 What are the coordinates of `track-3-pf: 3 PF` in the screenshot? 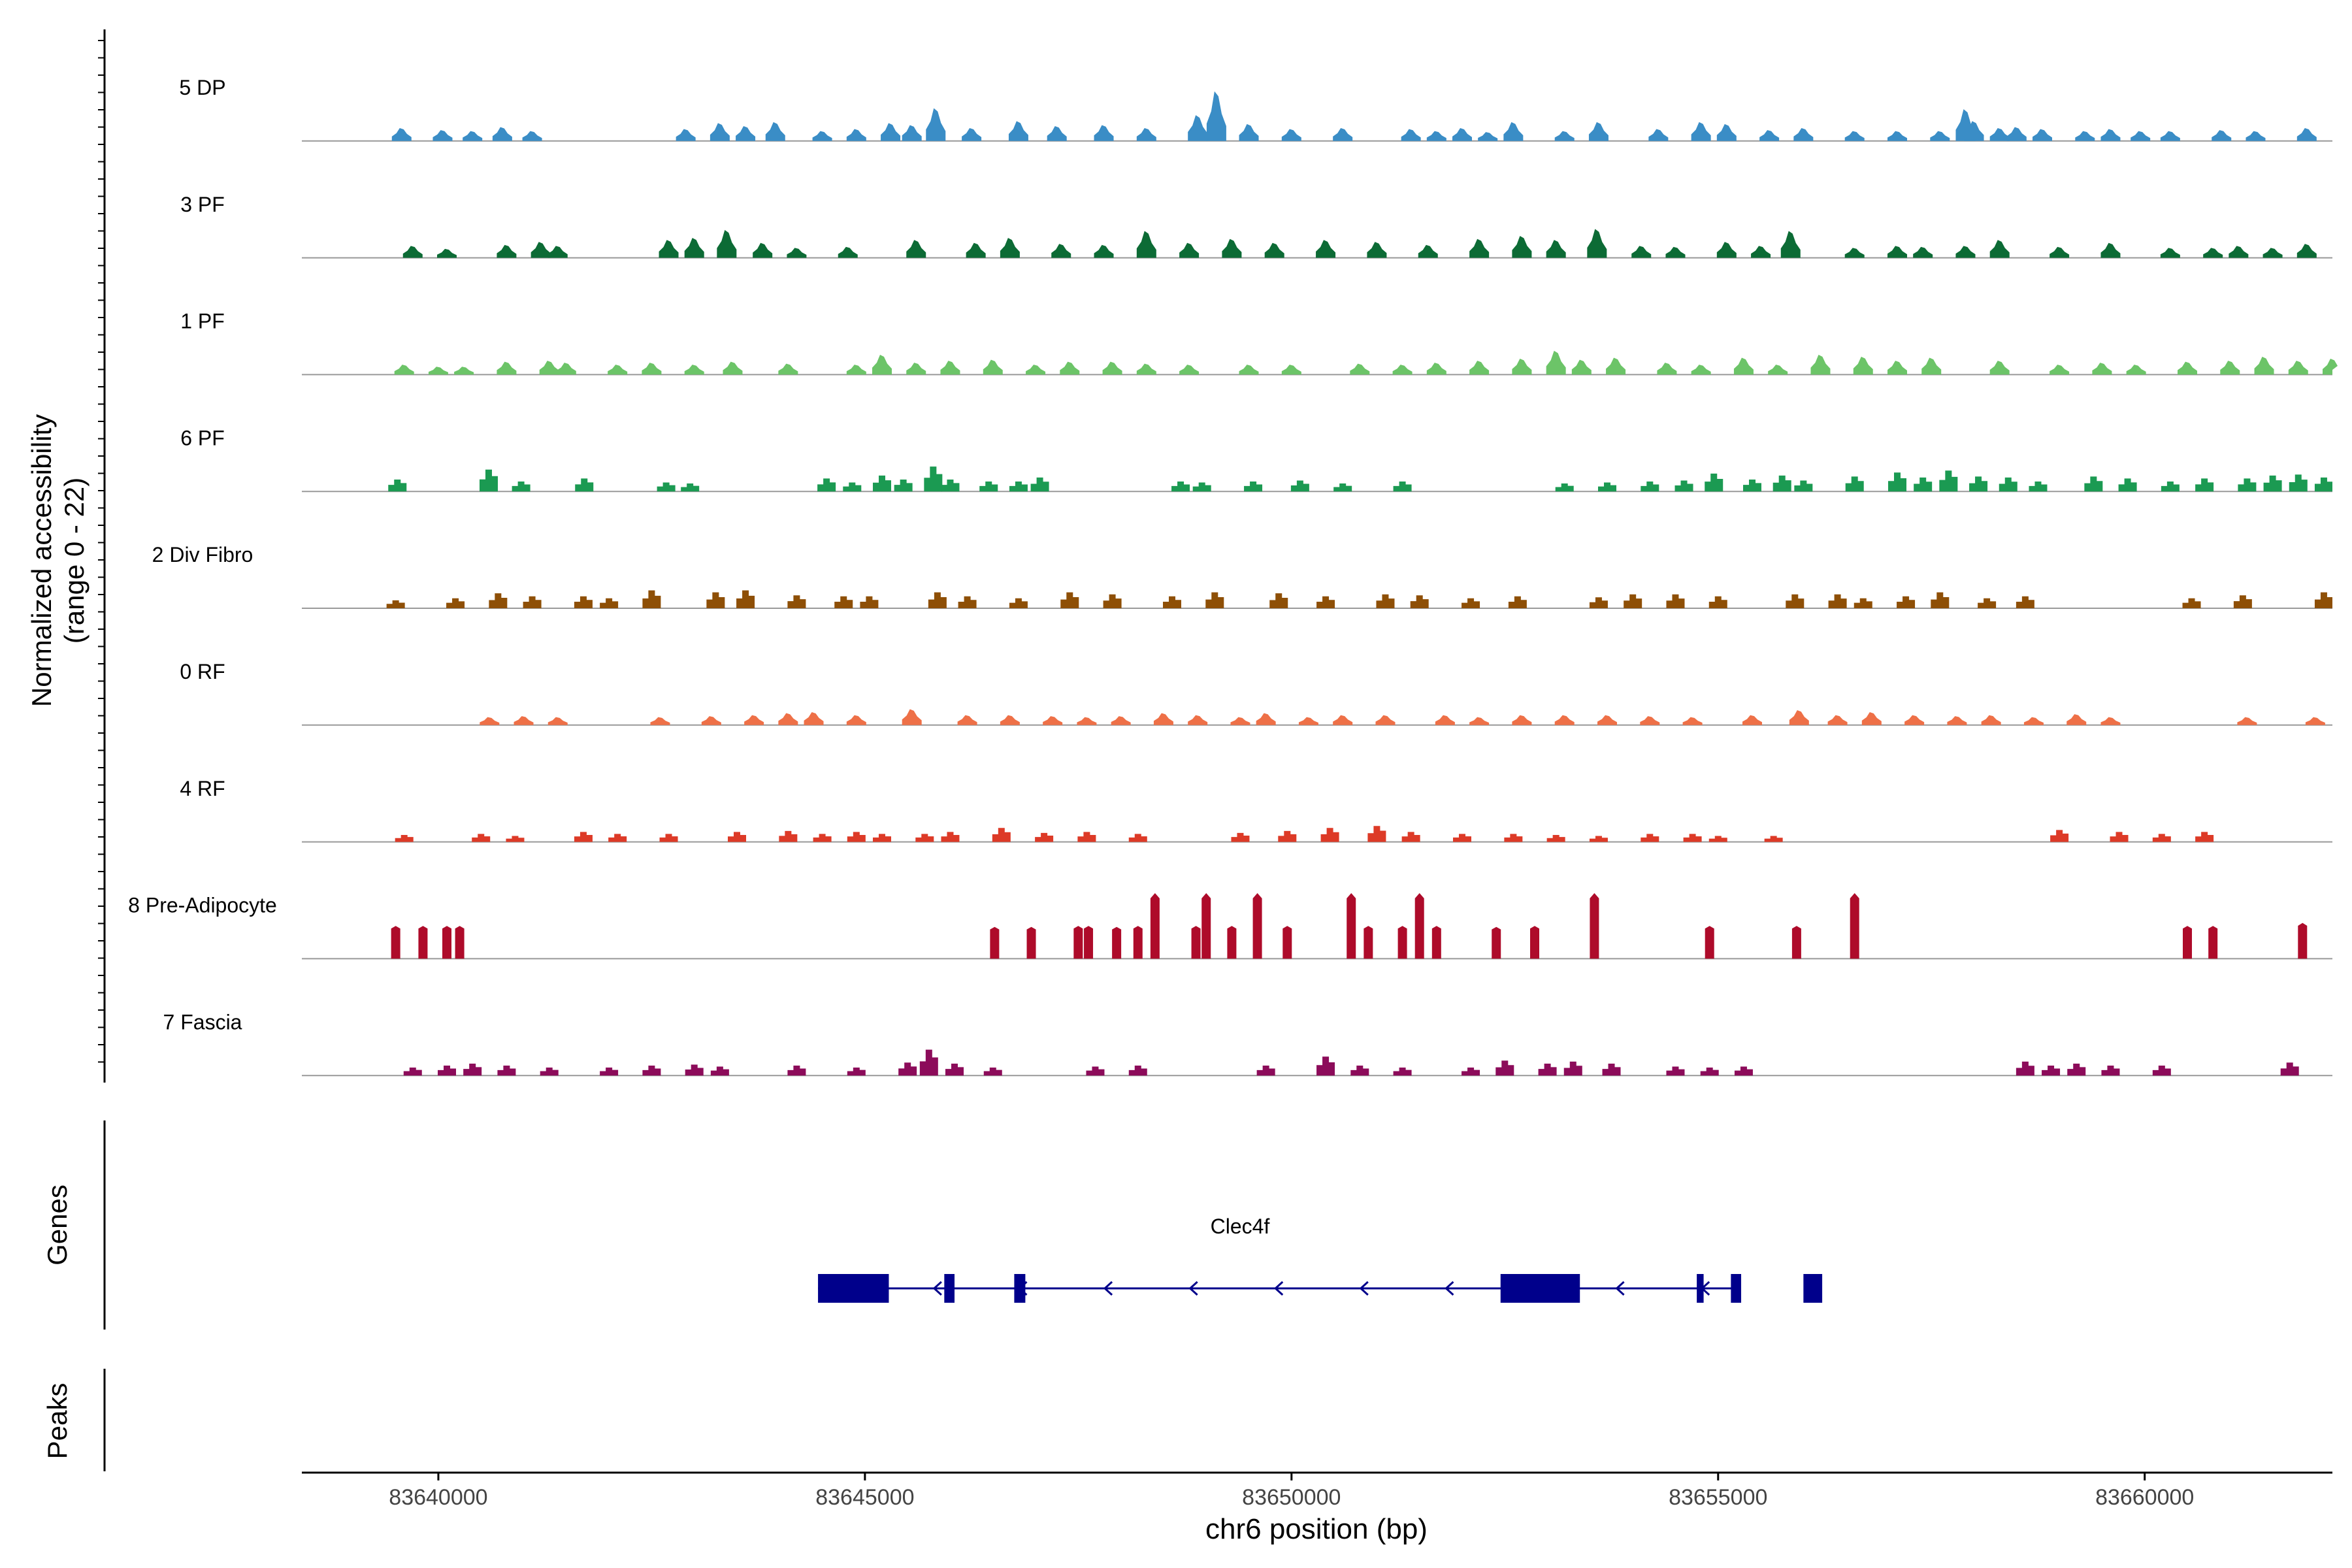 It's located at (1256, 226).